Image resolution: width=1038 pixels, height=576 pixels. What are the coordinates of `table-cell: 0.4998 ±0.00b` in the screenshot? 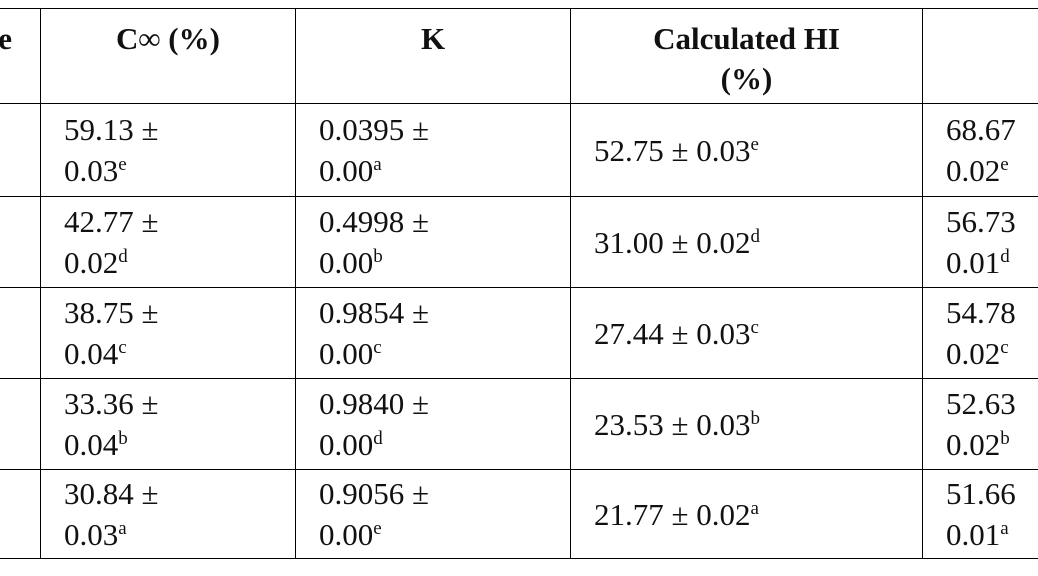 It's located at (433, 242).